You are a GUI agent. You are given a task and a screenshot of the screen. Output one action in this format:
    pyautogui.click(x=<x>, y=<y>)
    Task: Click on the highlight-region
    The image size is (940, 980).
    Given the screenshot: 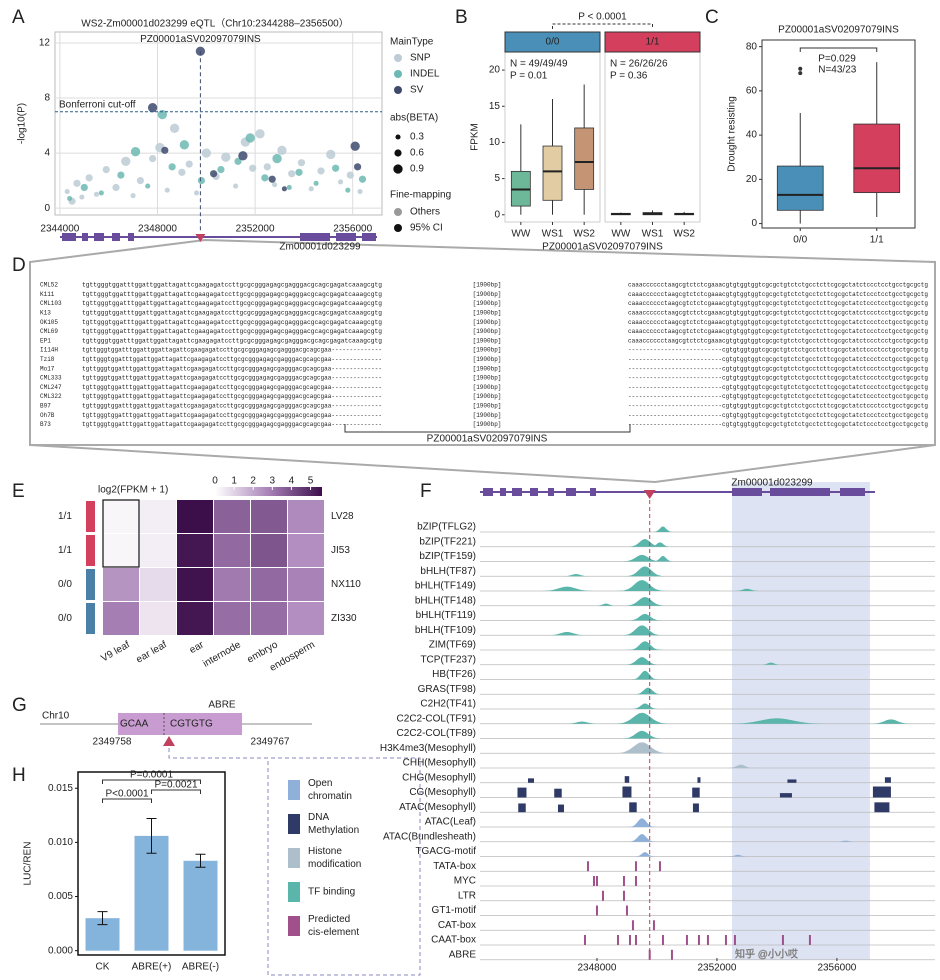 What is the action you would take?
    pyautogui.click(x=800, y=721)
    